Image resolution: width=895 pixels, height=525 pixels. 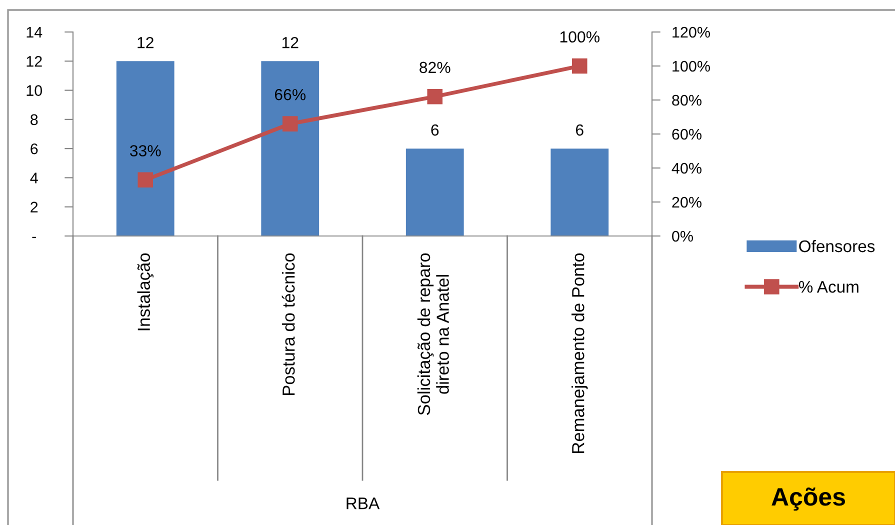 I want to click on y-tick-label: -, so click(x=34, y=237).